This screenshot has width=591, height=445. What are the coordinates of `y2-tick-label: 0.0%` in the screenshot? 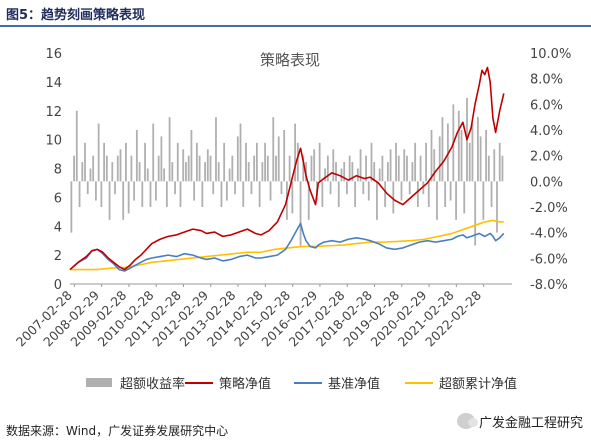 It's located at (546, 182).